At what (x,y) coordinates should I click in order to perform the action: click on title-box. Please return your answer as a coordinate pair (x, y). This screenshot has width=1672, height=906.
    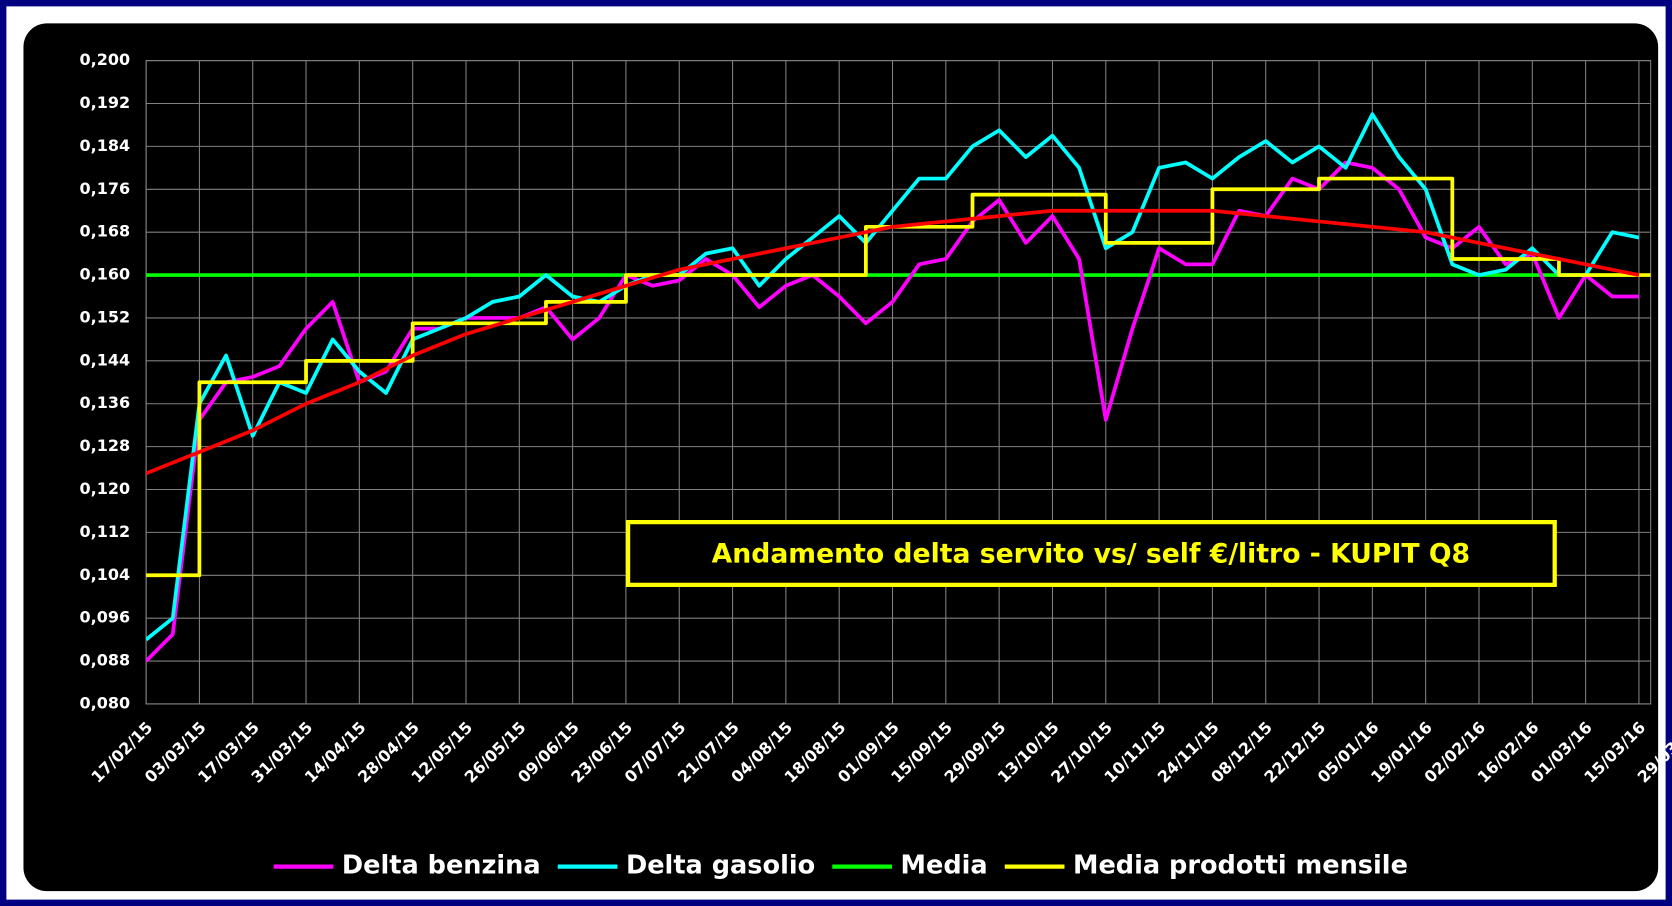
    Looking at the image, I should click on (1091, 553).